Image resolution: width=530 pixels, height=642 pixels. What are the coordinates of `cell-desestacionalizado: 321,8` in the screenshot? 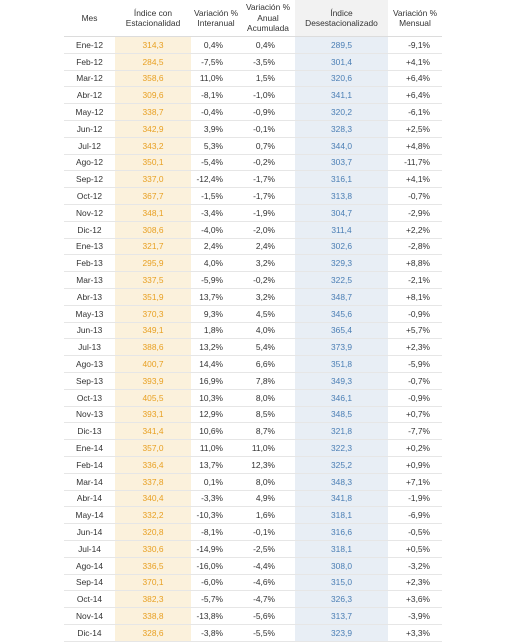 It's located at (341, 431).